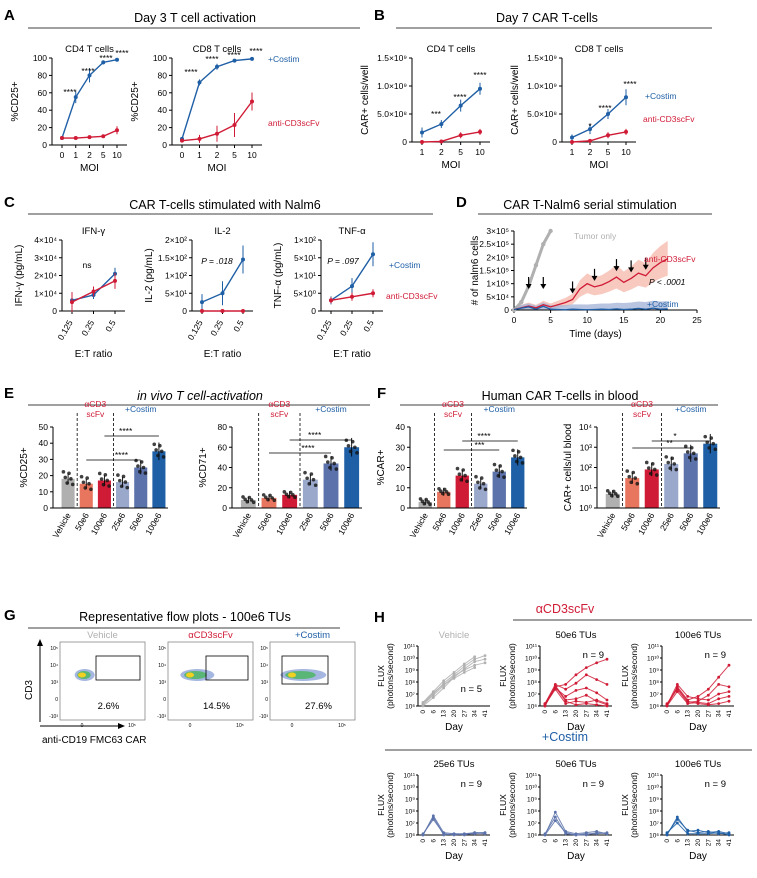 Image resolution: width=757 pixels, height=878 pixels. Describe the element at coordinates (653, 776) in the screenshot. I see `H-plot-6-ytick-label: 10¹¹` at that location.